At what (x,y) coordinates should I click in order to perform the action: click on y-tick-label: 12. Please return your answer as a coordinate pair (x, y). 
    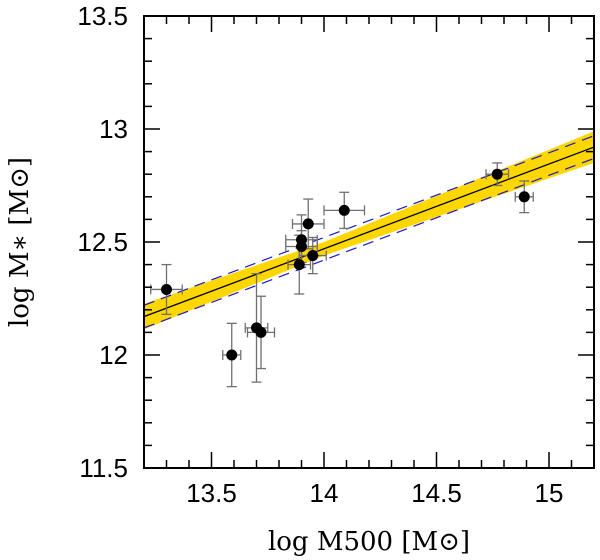
    Looking at the image, I should click on (113, 355).